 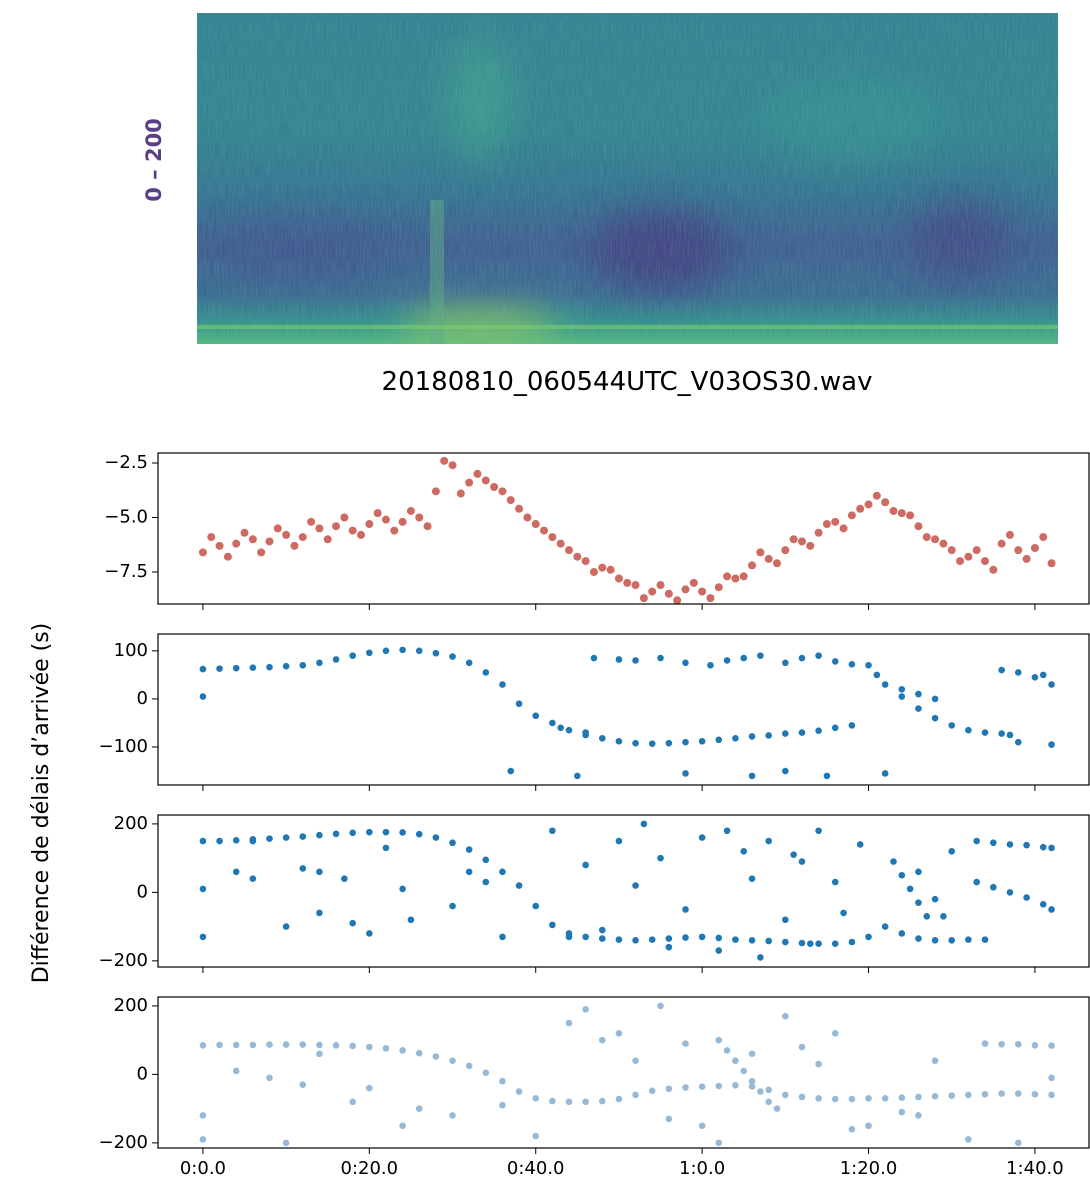 I want to click on spectrogram-caption: 20180810_060544UTC_V03OS30.wav, so click(x=627, y=382).